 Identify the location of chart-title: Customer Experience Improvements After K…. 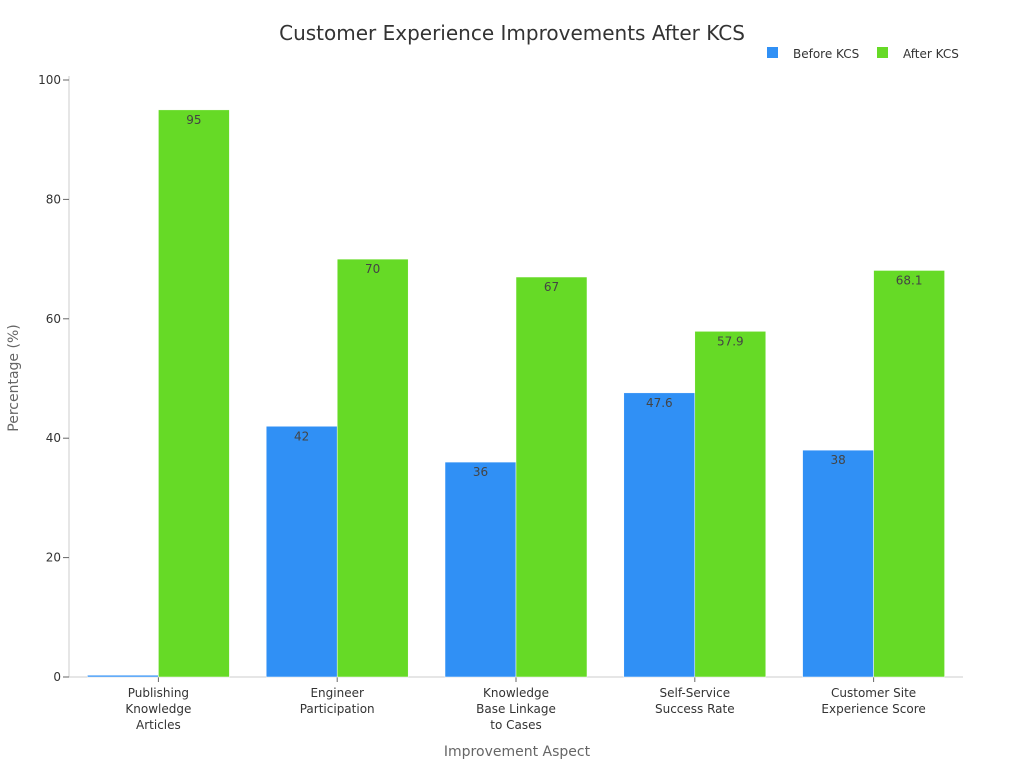
(512, 33).